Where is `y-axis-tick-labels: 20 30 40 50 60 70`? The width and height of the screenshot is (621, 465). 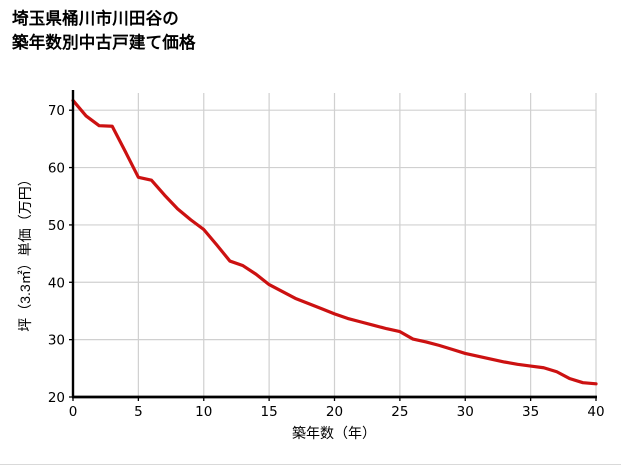
y-axis-tick-labels: 20 30 40 50 60 70 is located at coordinates (56, 254).